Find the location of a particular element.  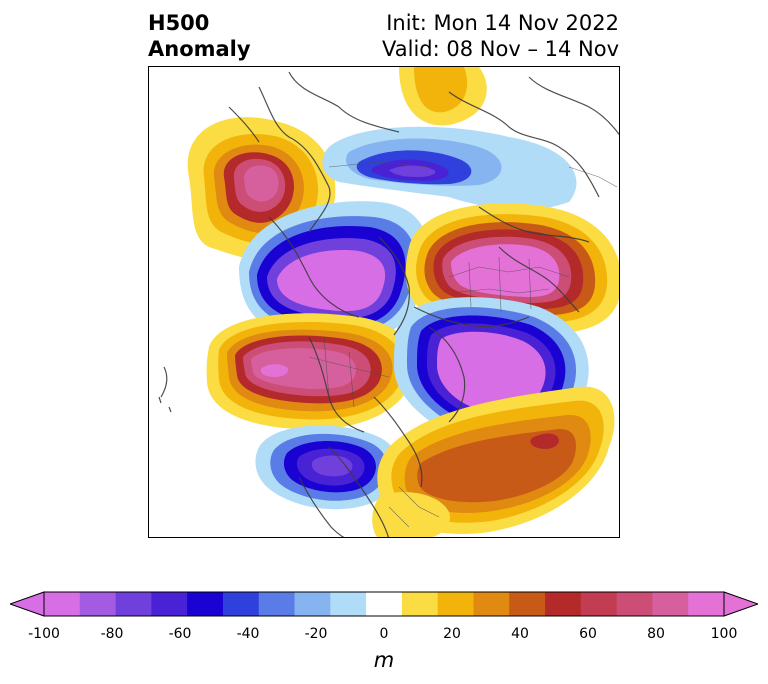

colorbar-tick-label: 80 is located at coordinates (656, 634).